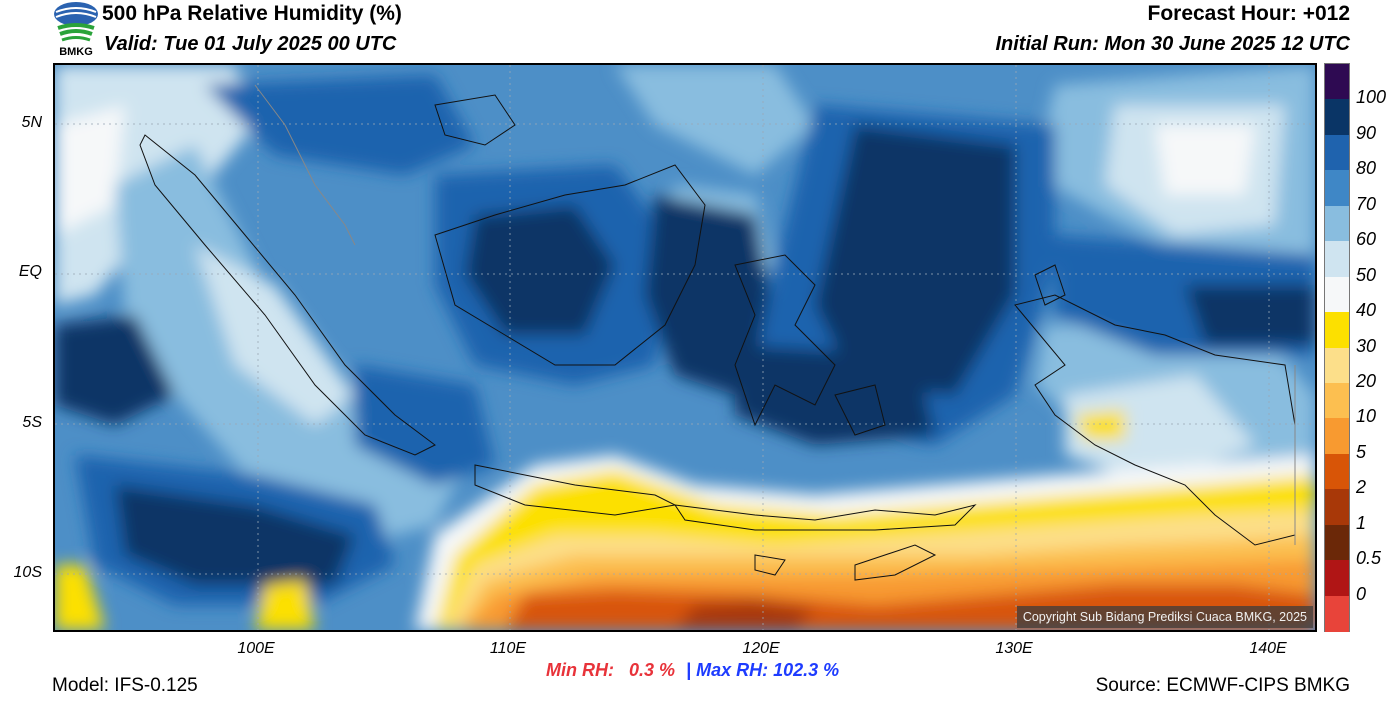  Describe the element at coordinates (1361, 593) in the screenshot. I see `colorbar-label: 0` at that location.